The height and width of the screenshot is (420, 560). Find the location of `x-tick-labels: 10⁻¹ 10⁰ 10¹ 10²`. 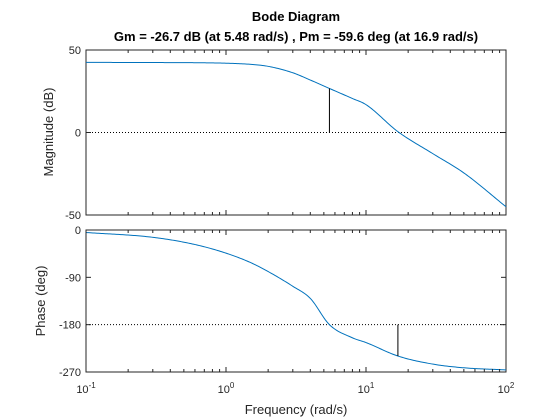

x-tick-labels: 10⁻¹ 10⁰ 10¹ 10² is located at coordinates (295, 388).